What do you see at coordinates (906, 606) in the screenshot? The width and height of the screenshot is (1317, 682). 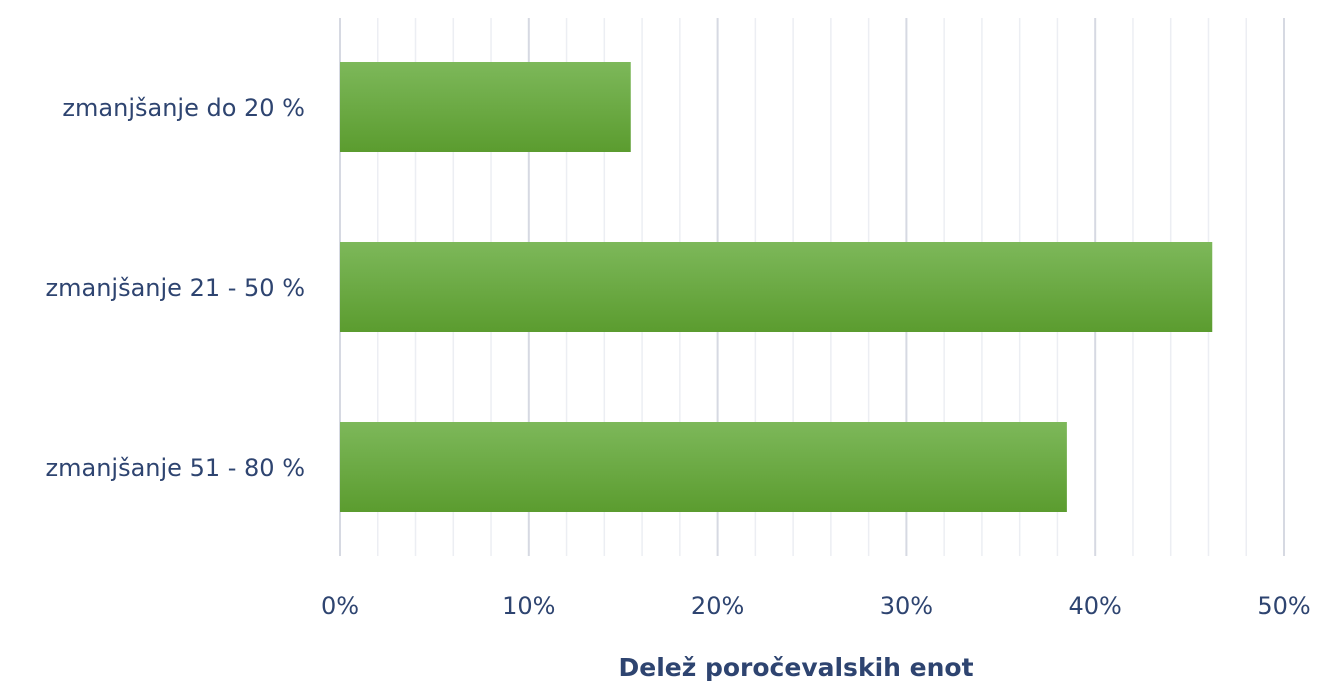 I see `x-tick-label: 30%` at bounding box center [906, 606].